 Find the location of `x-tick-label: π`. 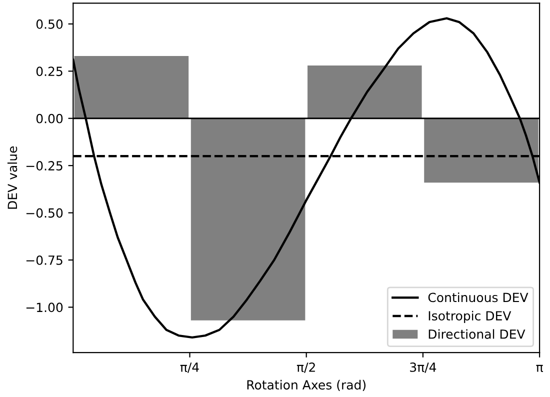

x-tick-label: π is located at coordinates (539, 368).